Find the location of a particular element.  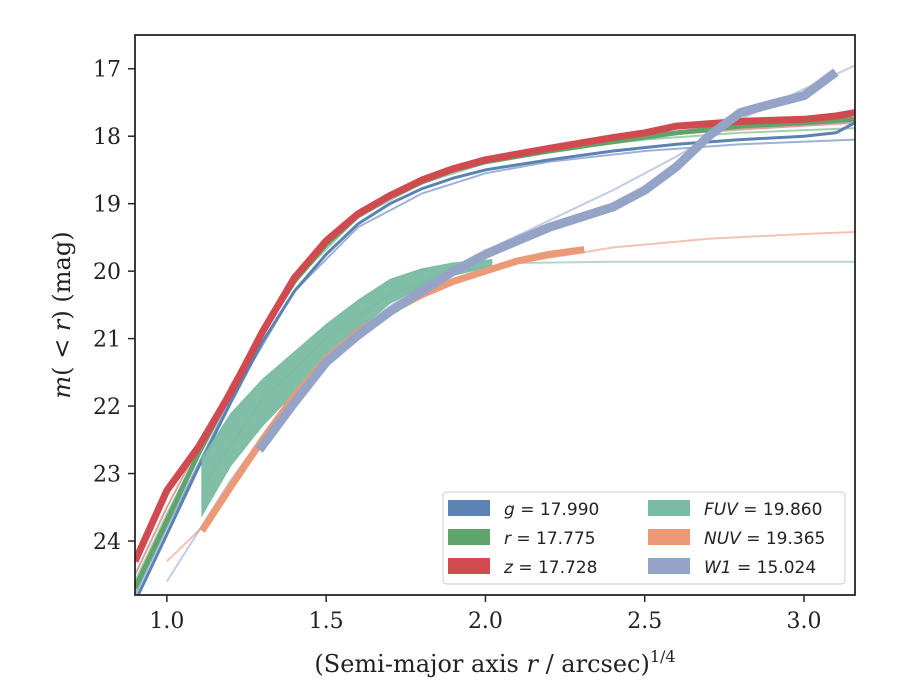

legend-entry-w1: W1 = 15.024 is located at coordinates (760, 568).